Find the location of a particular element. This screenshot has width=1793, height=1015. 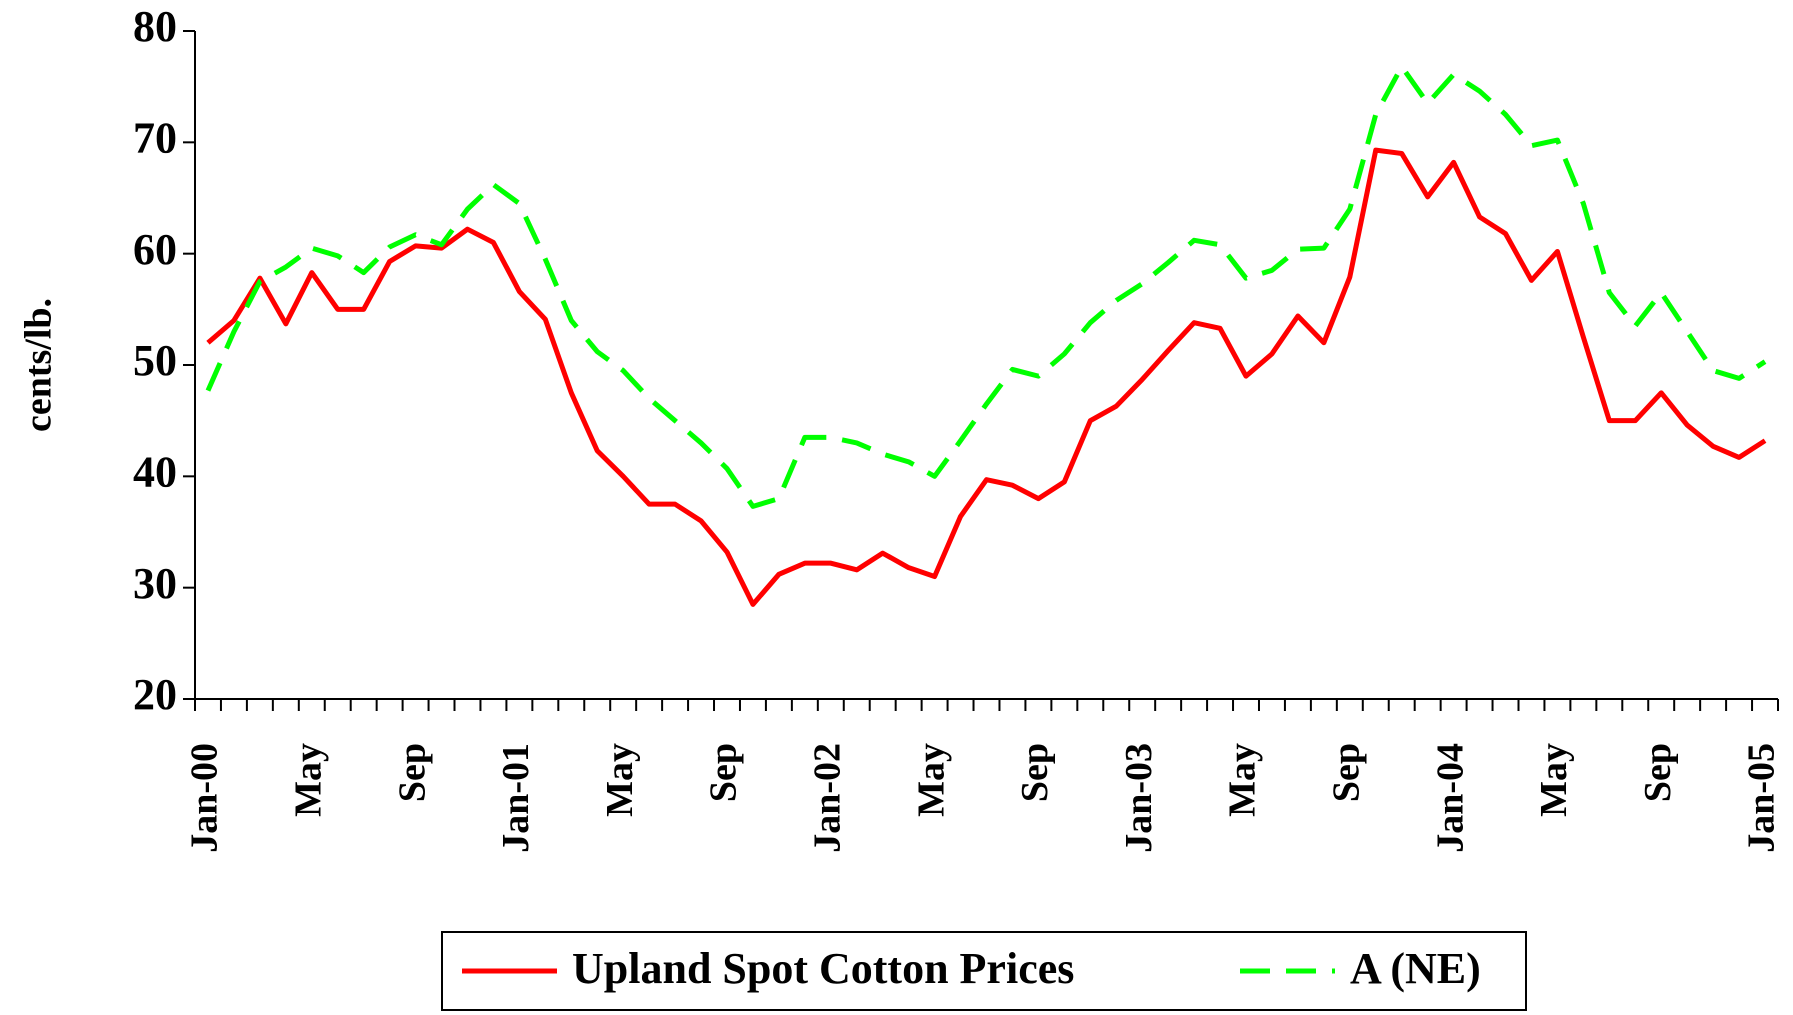

y-tick-label: 70 is located at coordinates (155, 137).